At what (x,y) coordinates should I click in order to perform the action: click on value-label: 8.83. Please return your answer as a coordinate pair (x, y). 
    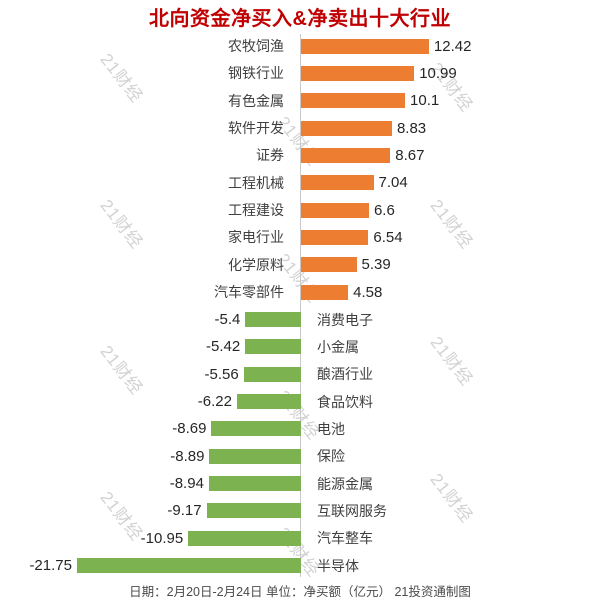
    Looking at the image, I should click on (411, 128).